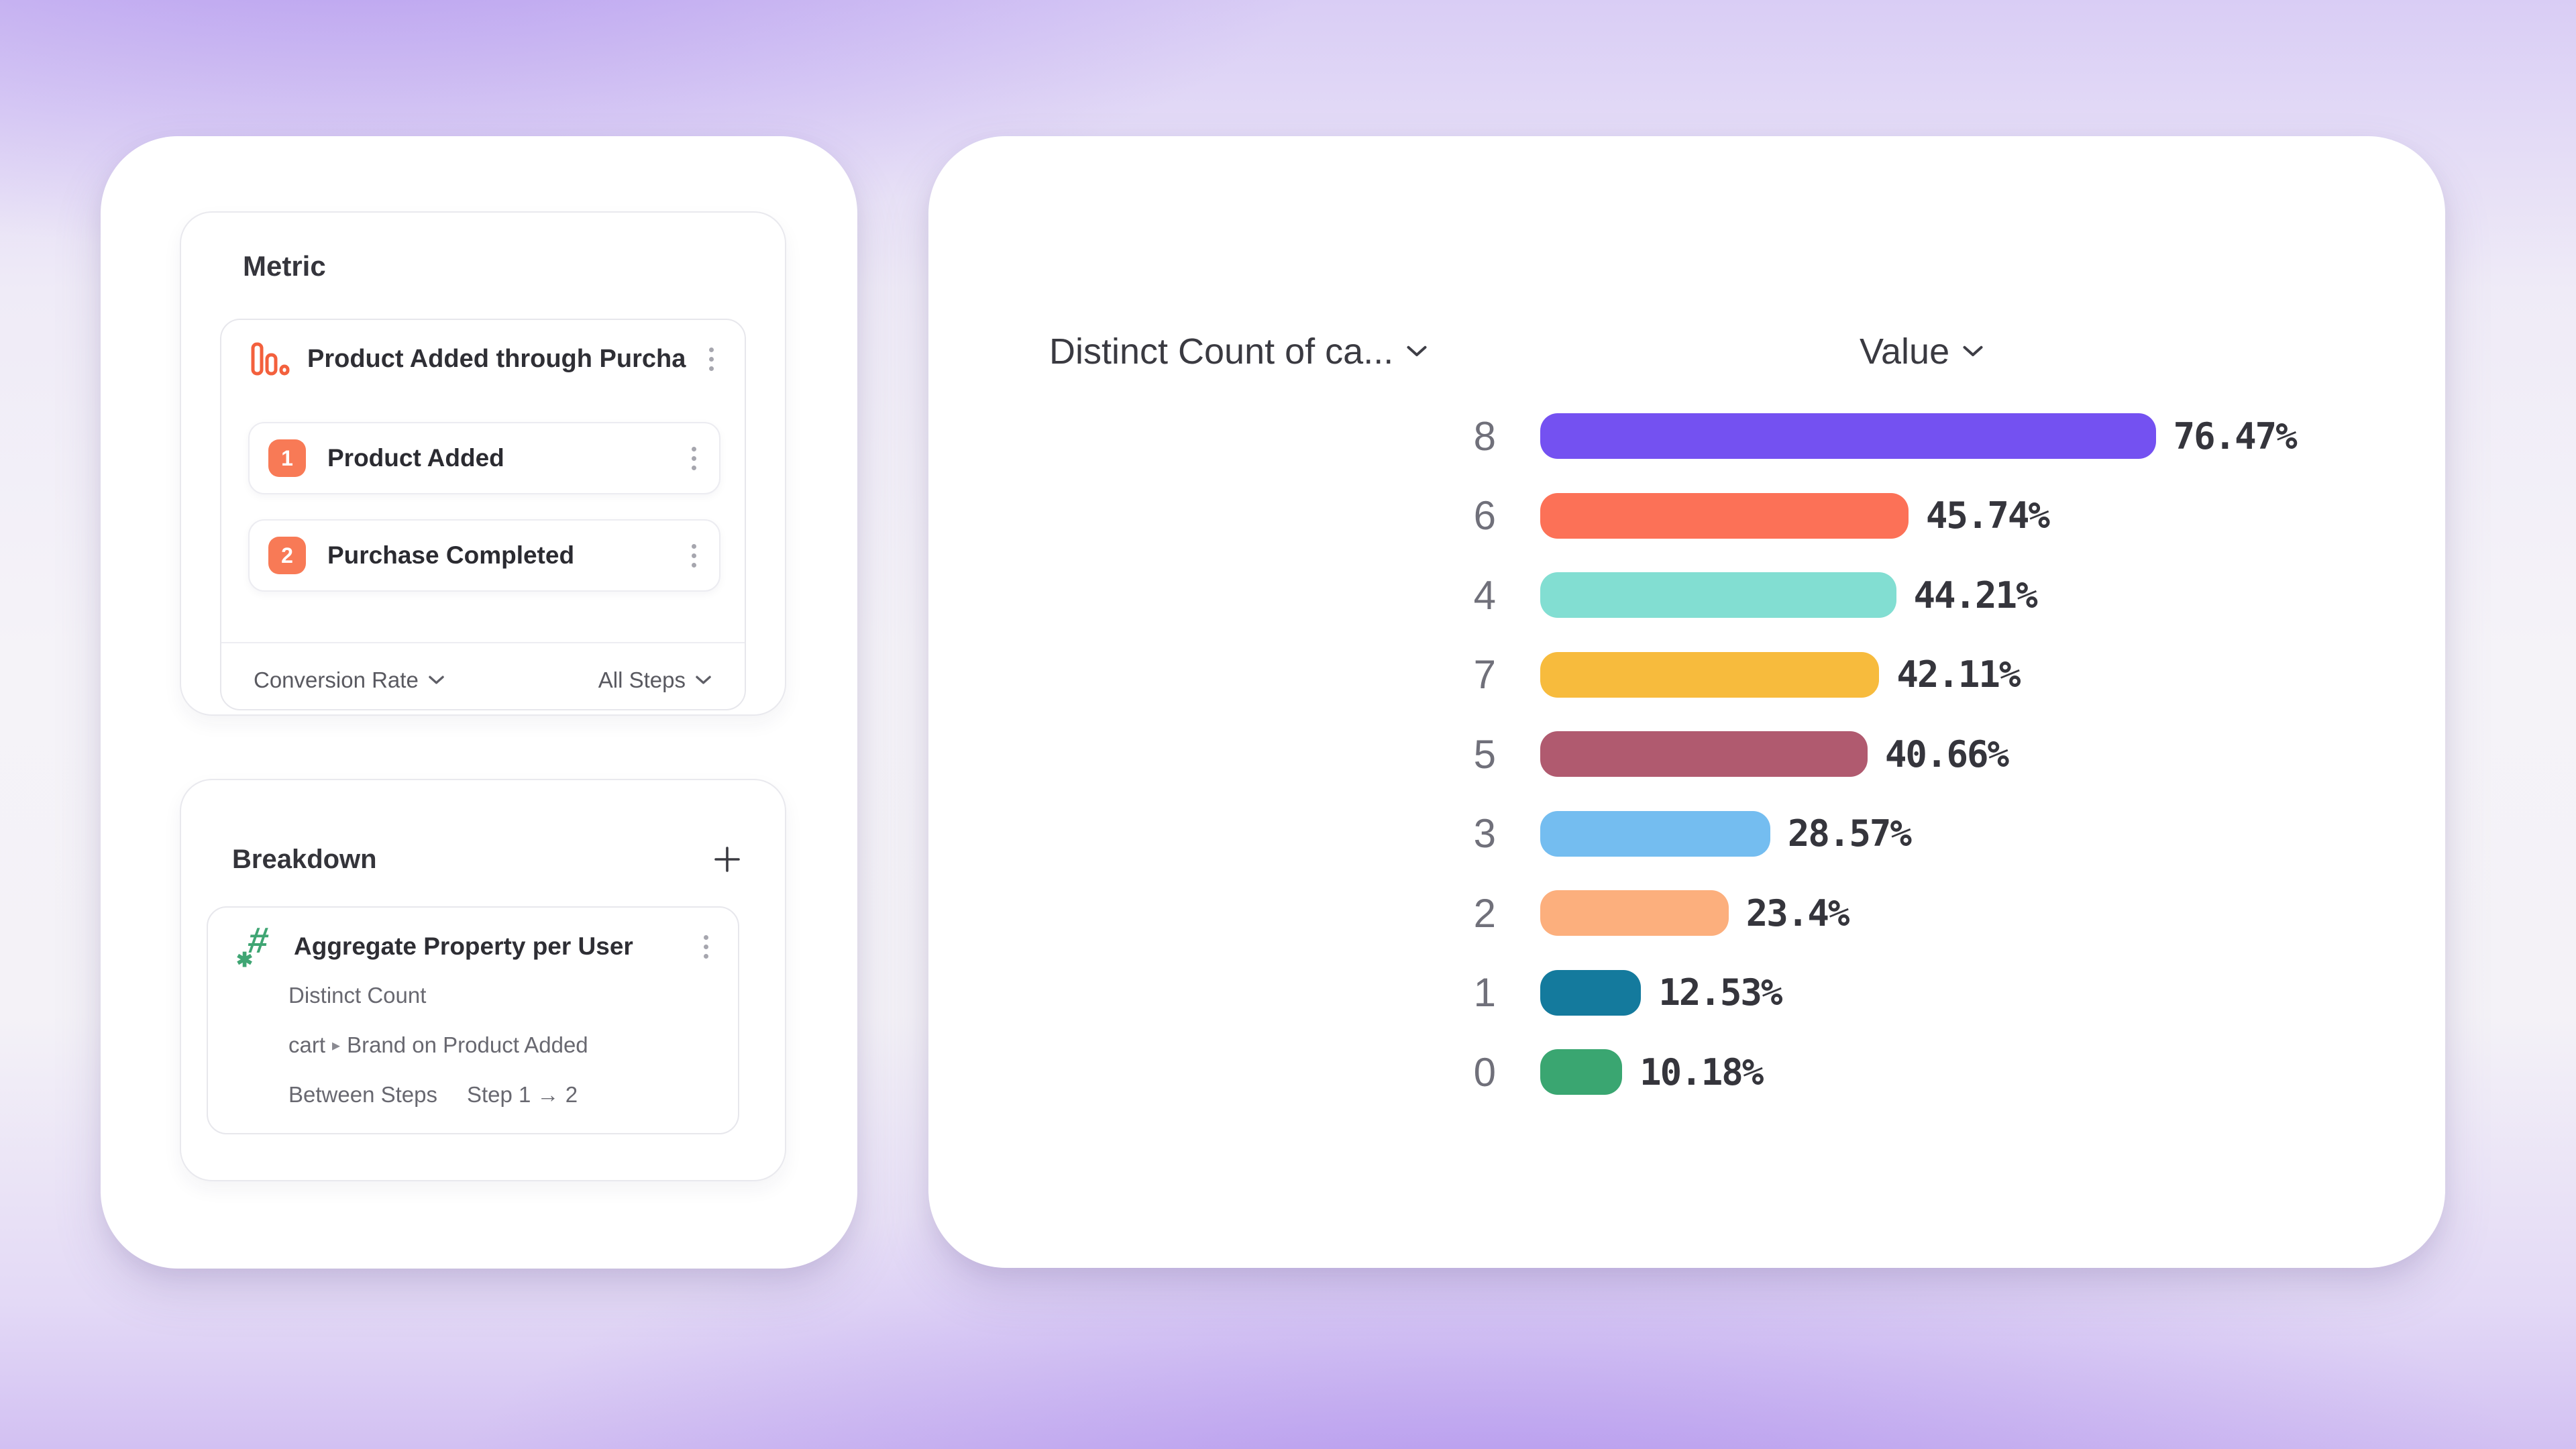 The height and width of the screenshot is (1449, 2576). I want to click on between-steps-row: Between Steps Step 1 → 2, so click(433, 1095).